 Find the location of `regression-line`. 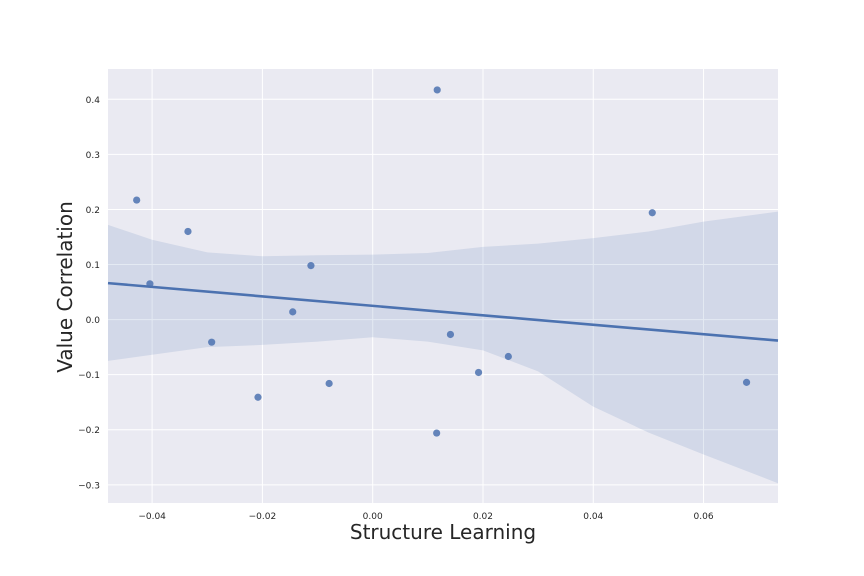

regression-line is located at coordinates (443, 311).